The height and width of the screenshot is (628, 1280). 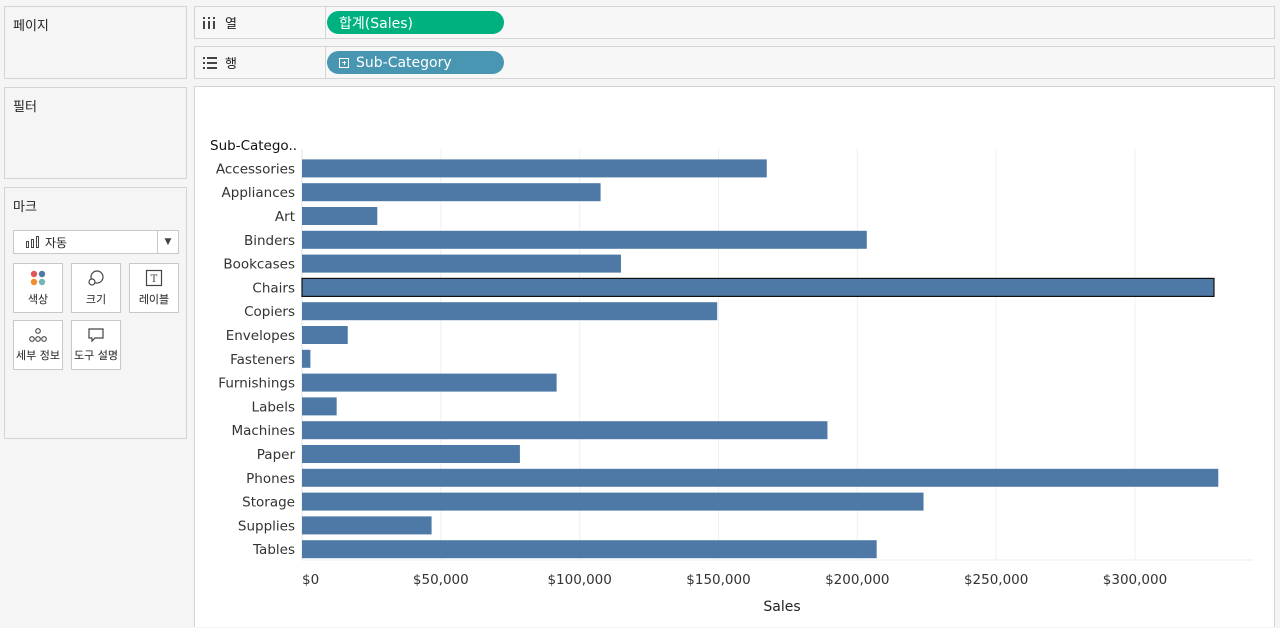 What do you see at coordinates (269, 241) in the screenshot?
I see `category-label: Binders` at bounding box center [269, 241].